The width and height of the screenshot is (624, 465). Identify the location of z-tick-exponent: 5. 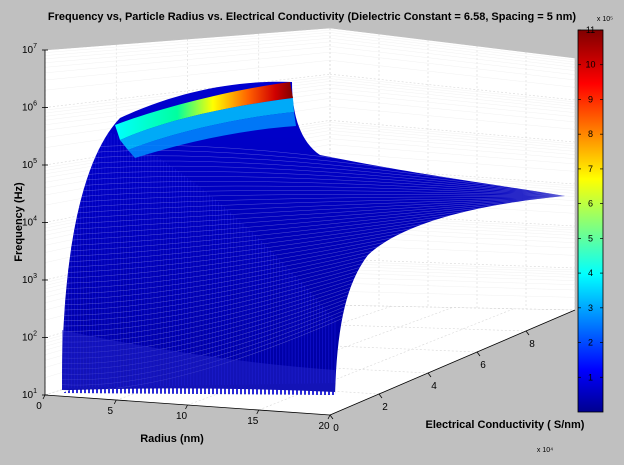
(35, 161).